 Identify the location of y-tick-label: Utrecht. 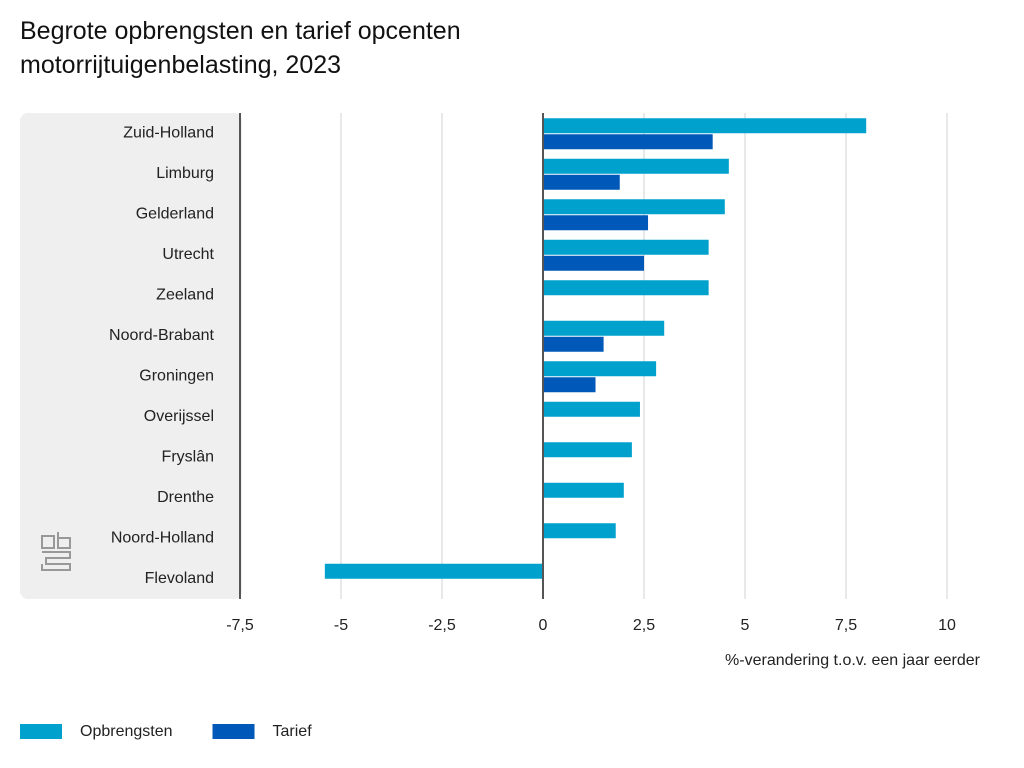
(188, 254).